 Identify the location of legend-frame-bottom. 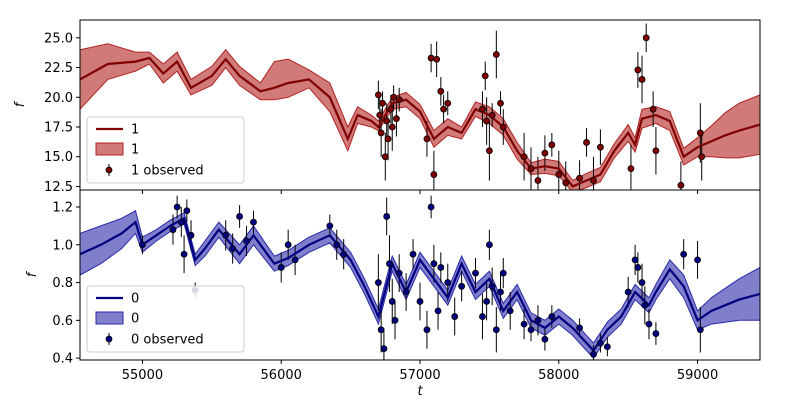
(165, 319).